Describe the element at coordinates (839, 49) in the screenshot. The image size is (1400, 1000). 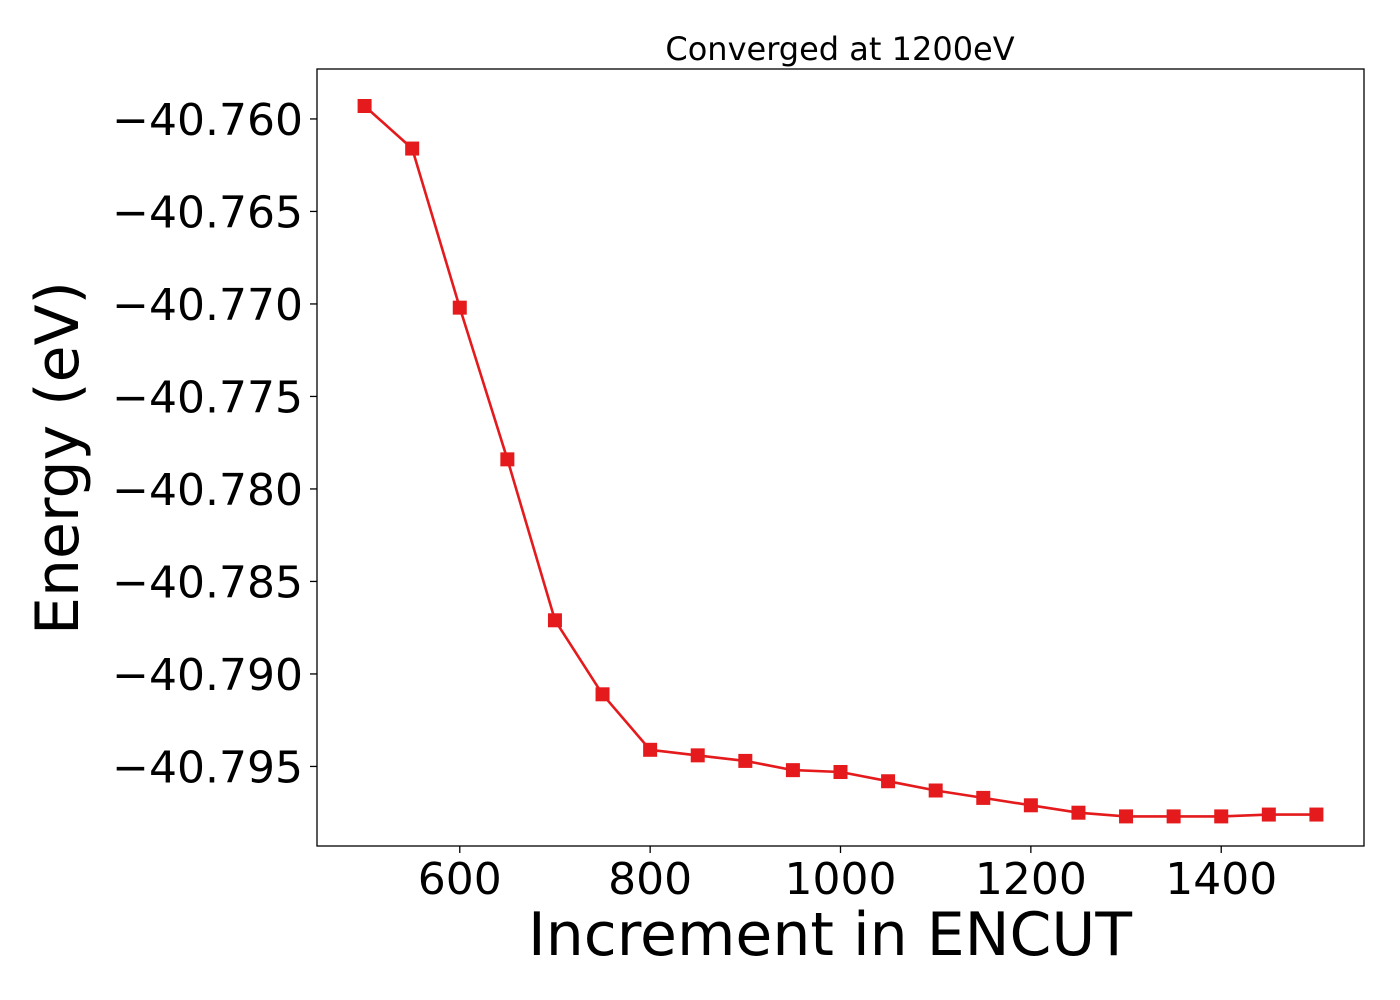
I see `chart-title: Converged at 1200eV` at that location.